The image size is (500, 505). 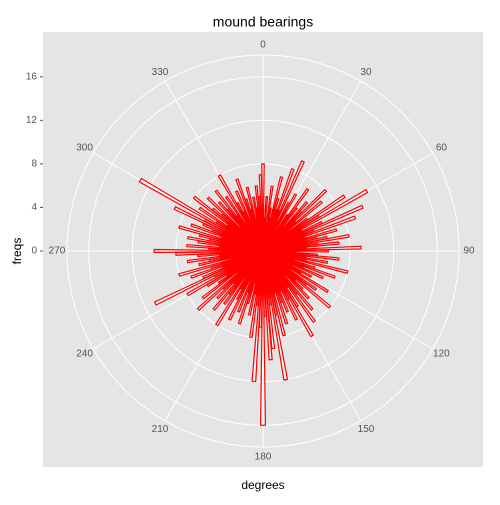 I want to click on y-tick-label: 0, so click(x=34, y=251).